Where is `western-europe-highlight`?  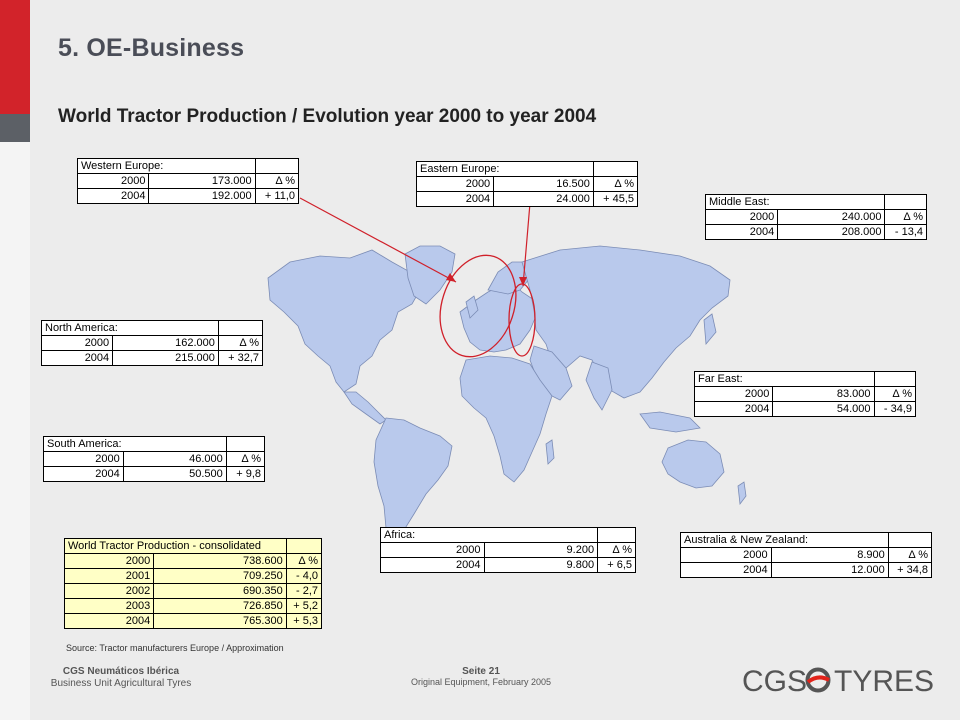 western-europe-highlight is located at coordinates (478, 306).